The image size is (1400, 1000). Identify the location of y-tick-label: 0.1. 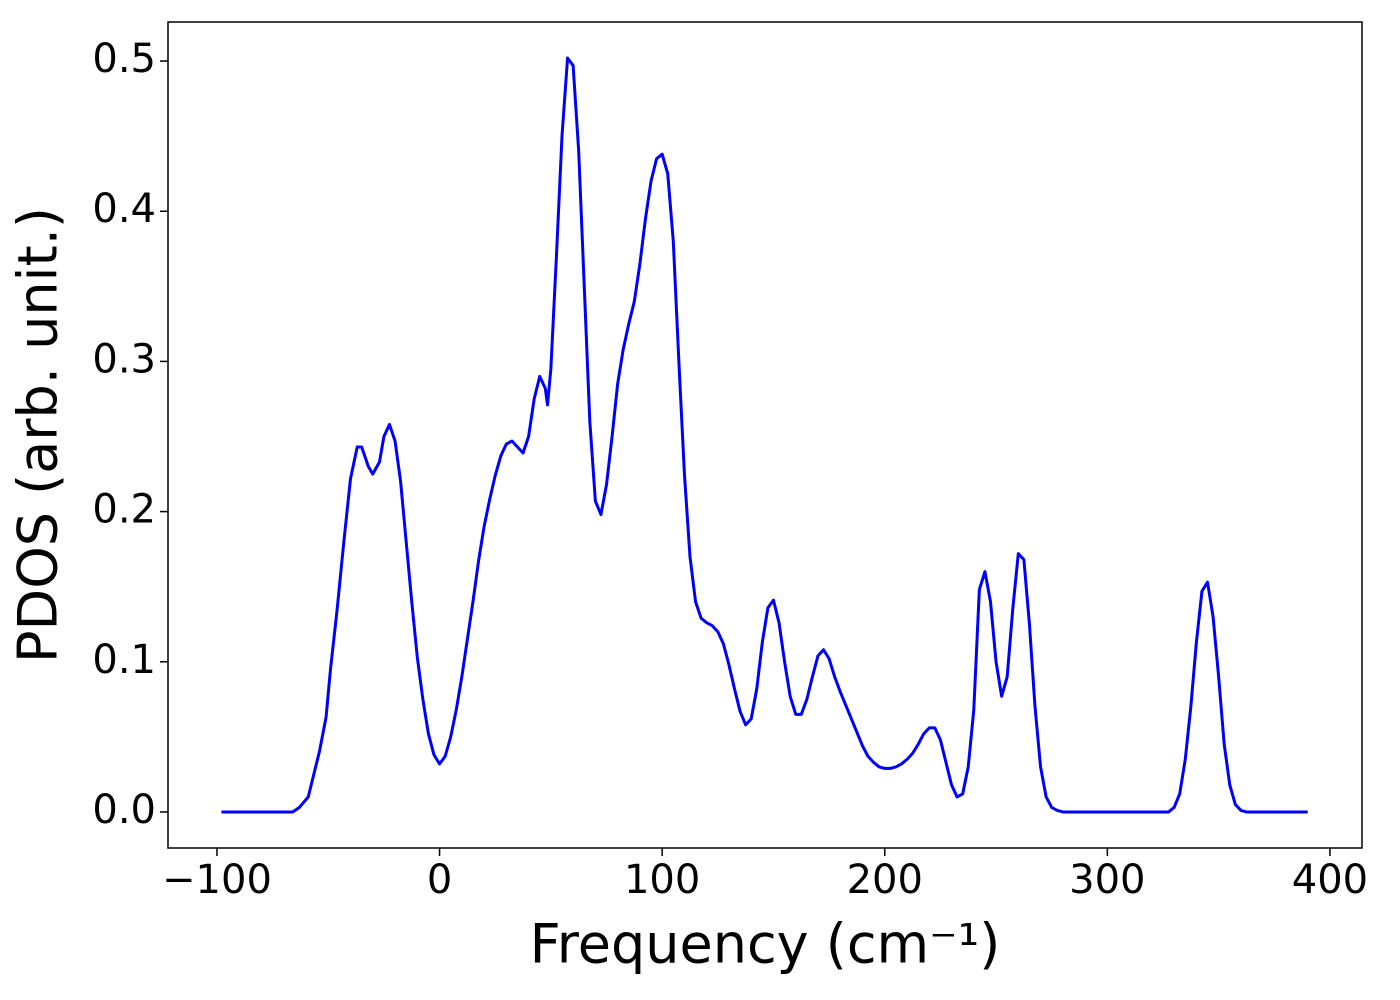
(124, 660).